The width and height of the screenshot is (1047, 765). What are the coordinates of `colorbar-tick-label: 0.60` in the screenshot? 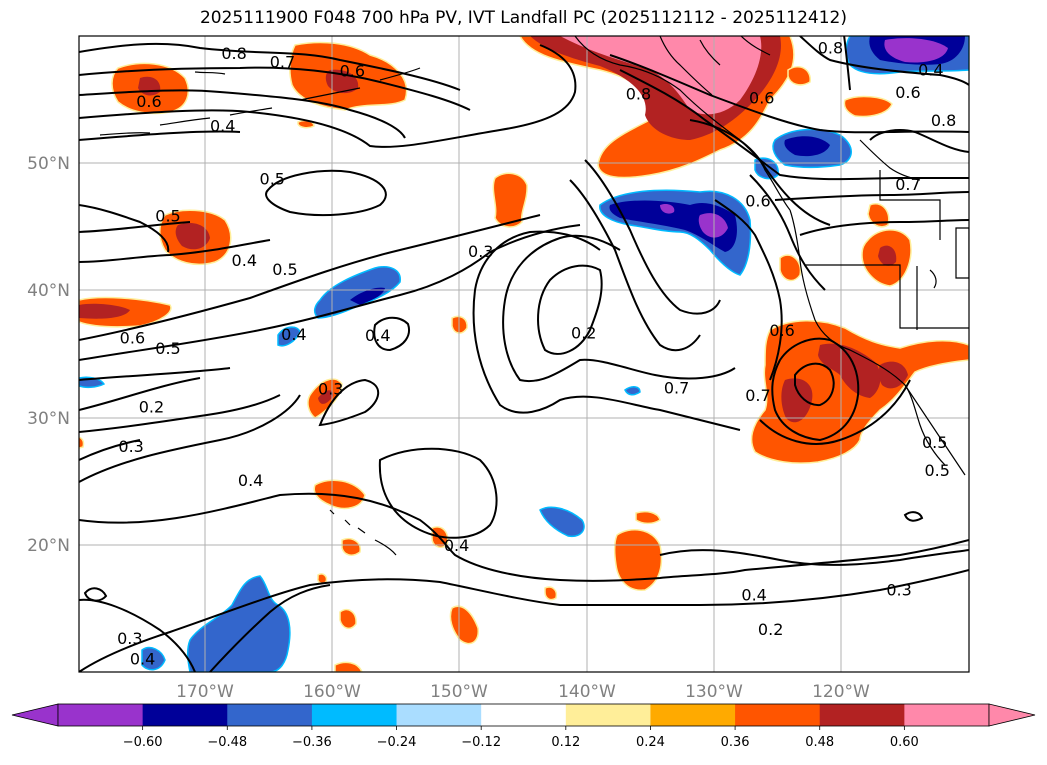 It's located at (904, 742).